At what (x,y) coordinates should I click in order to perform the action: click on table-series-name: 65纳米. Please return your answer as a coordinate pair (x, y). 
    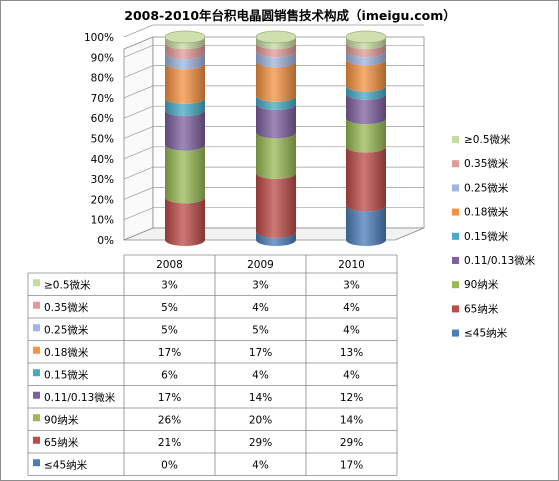
    Looking at the image, I should click on (61, 442).